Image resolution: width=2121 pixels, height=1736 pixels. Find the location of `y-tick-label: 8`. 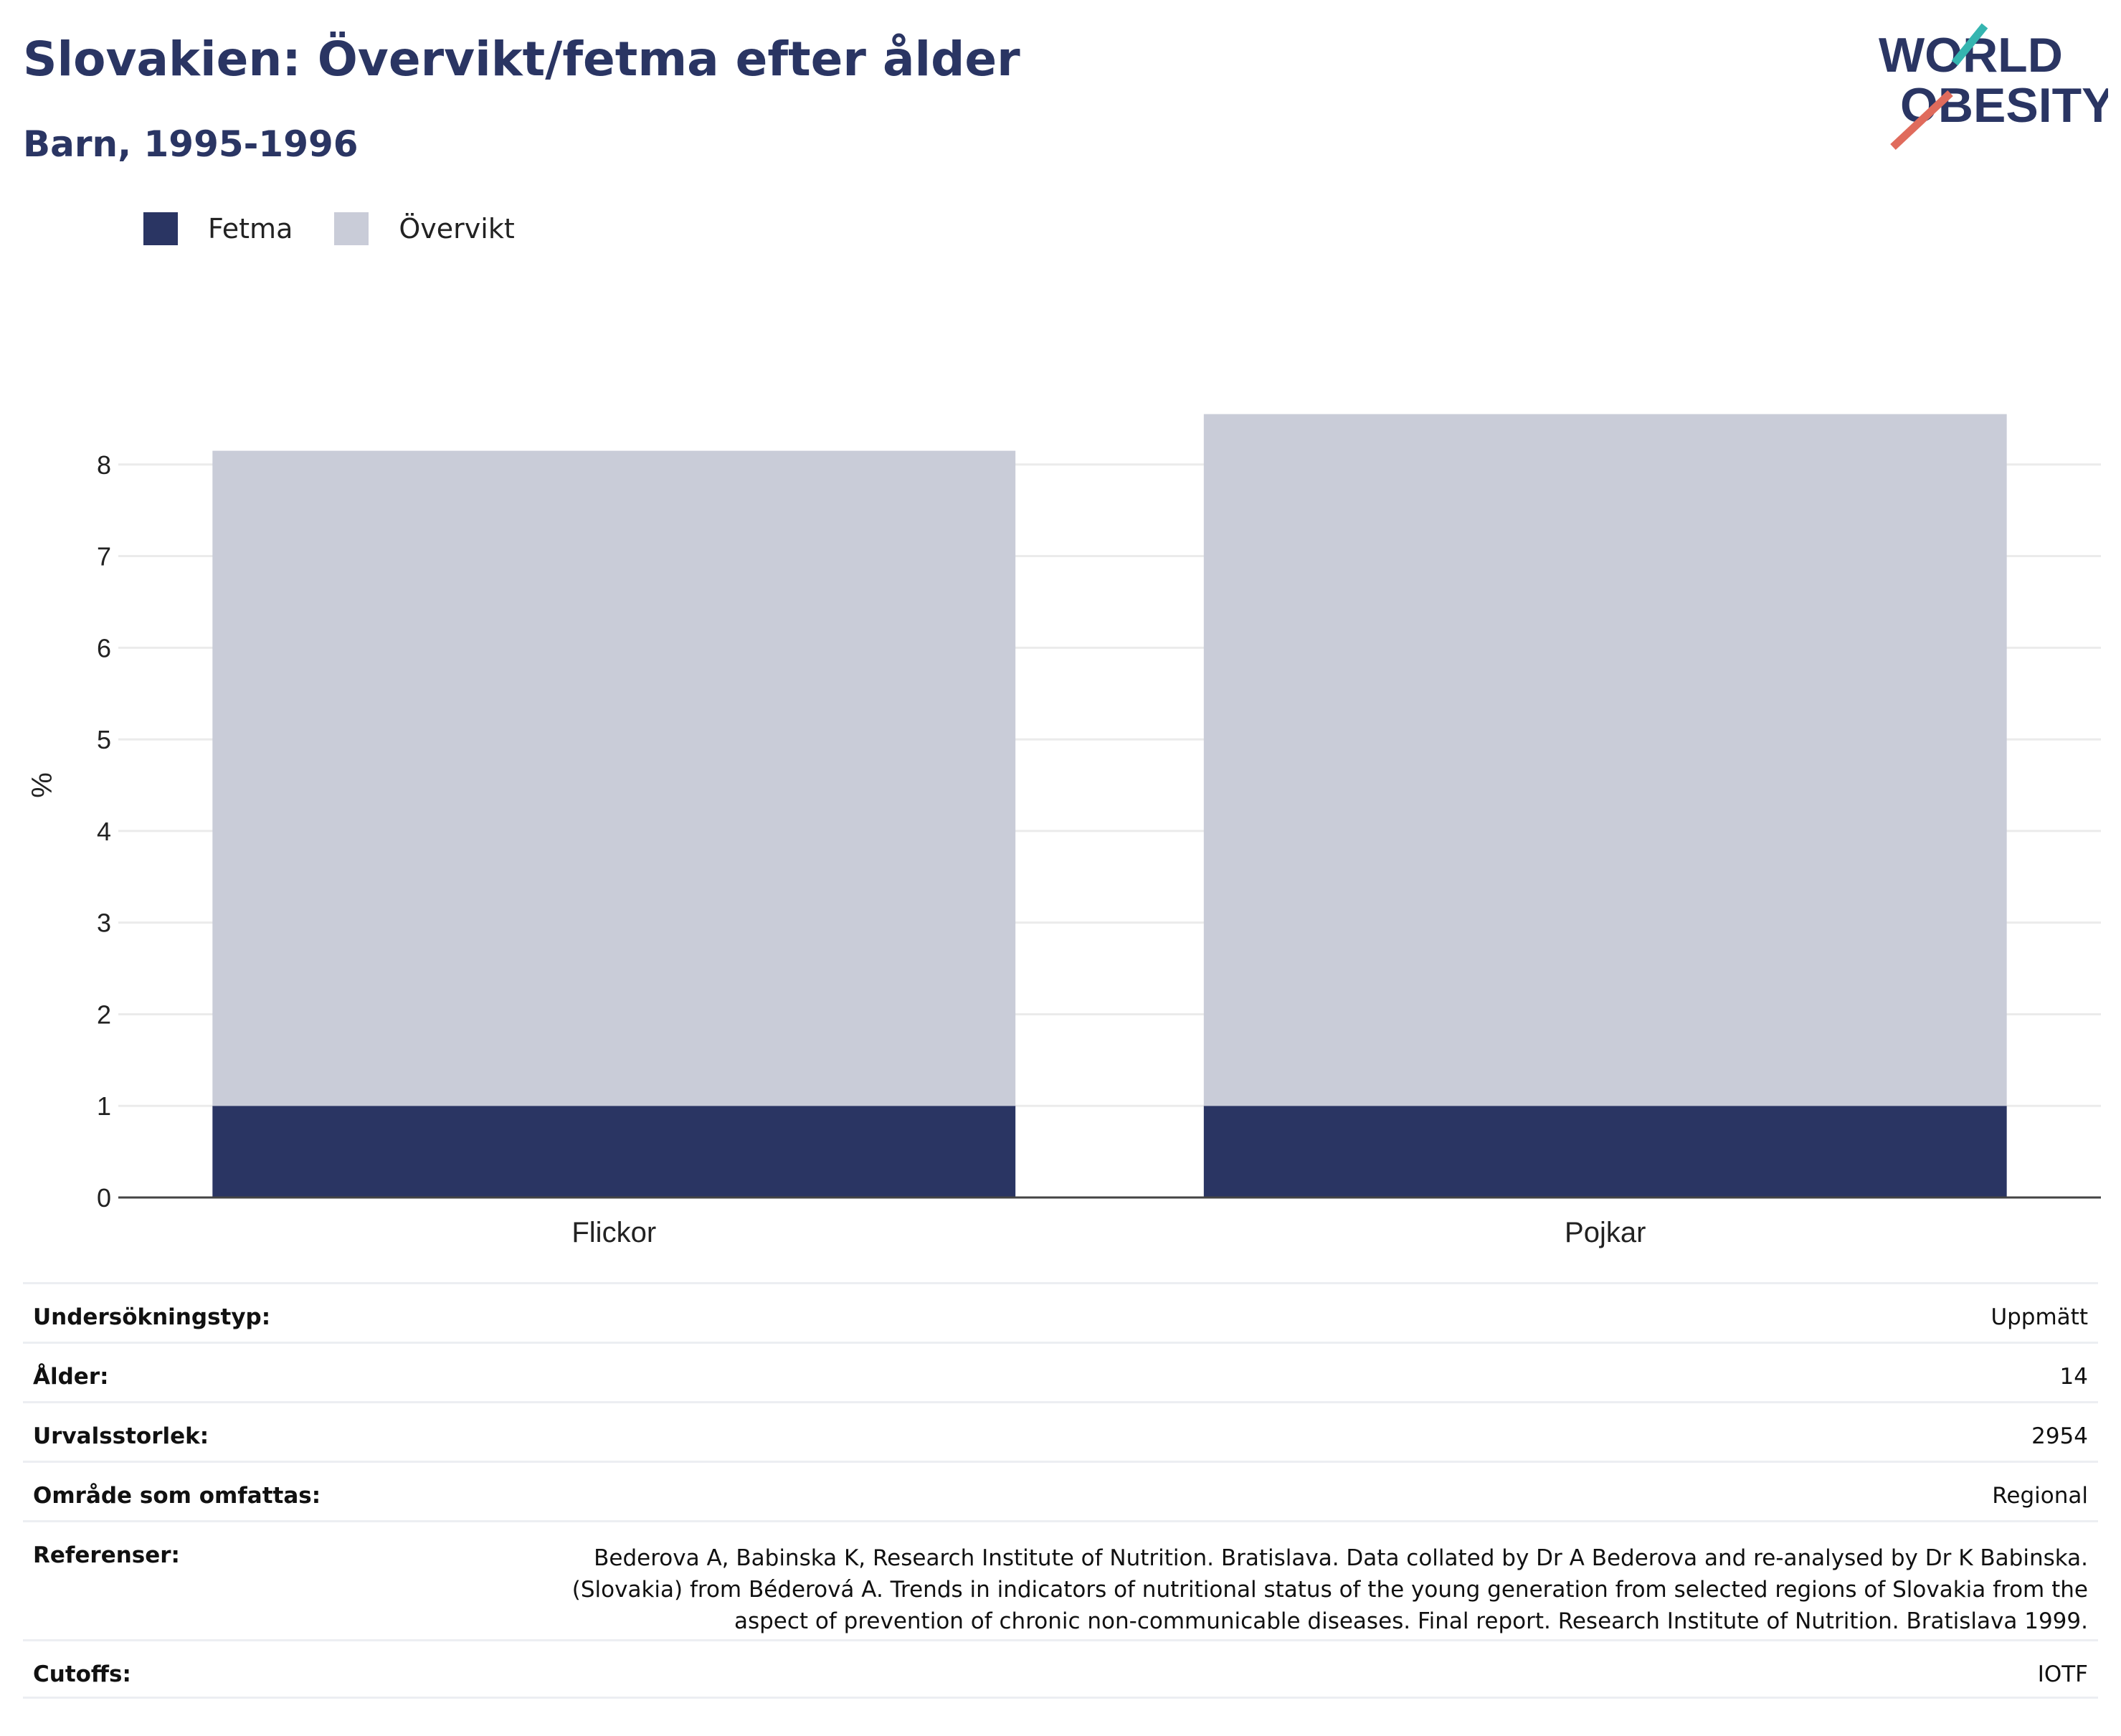

y-tick-label: 8 is located at coordinates (104, 465).